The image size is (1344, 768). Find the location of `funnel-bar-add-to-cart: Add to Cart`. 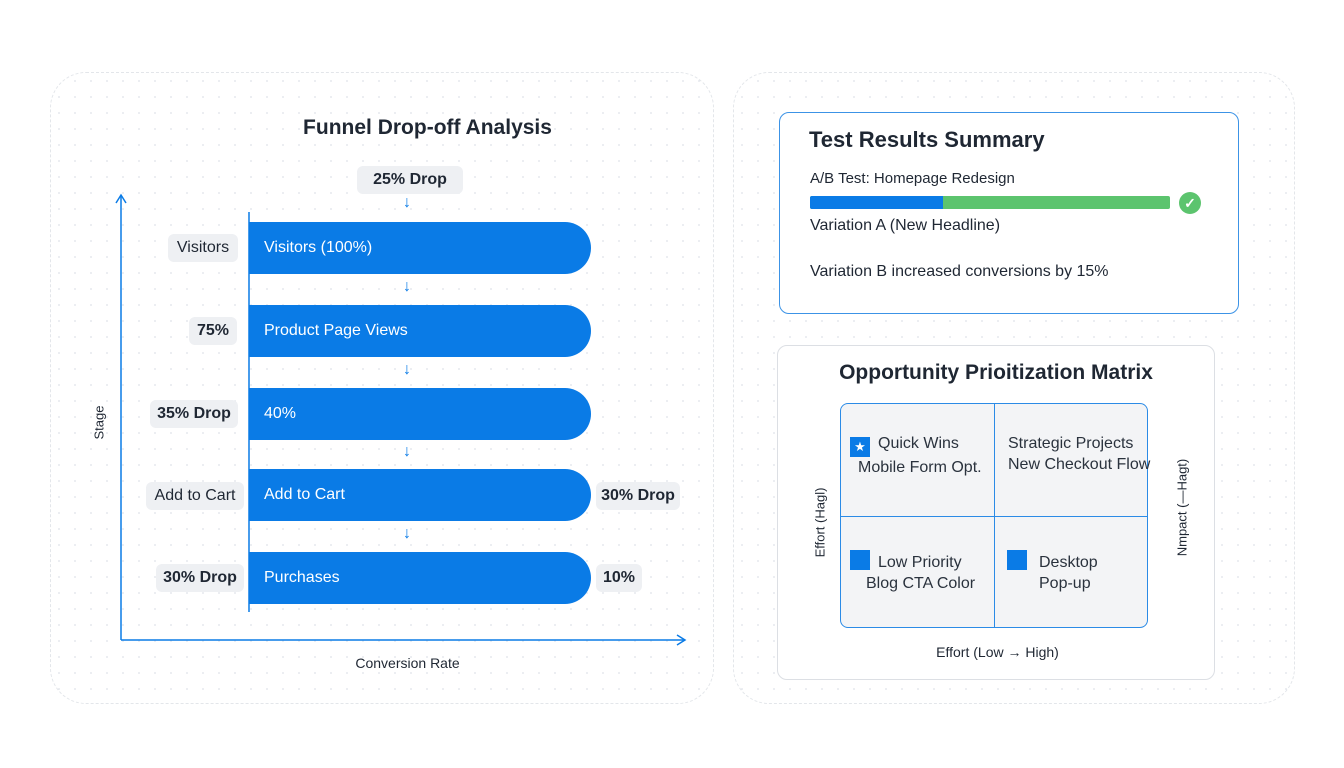

funnel-bar-add-to-cart: Add to Cart is located at coordinates (420, 495).